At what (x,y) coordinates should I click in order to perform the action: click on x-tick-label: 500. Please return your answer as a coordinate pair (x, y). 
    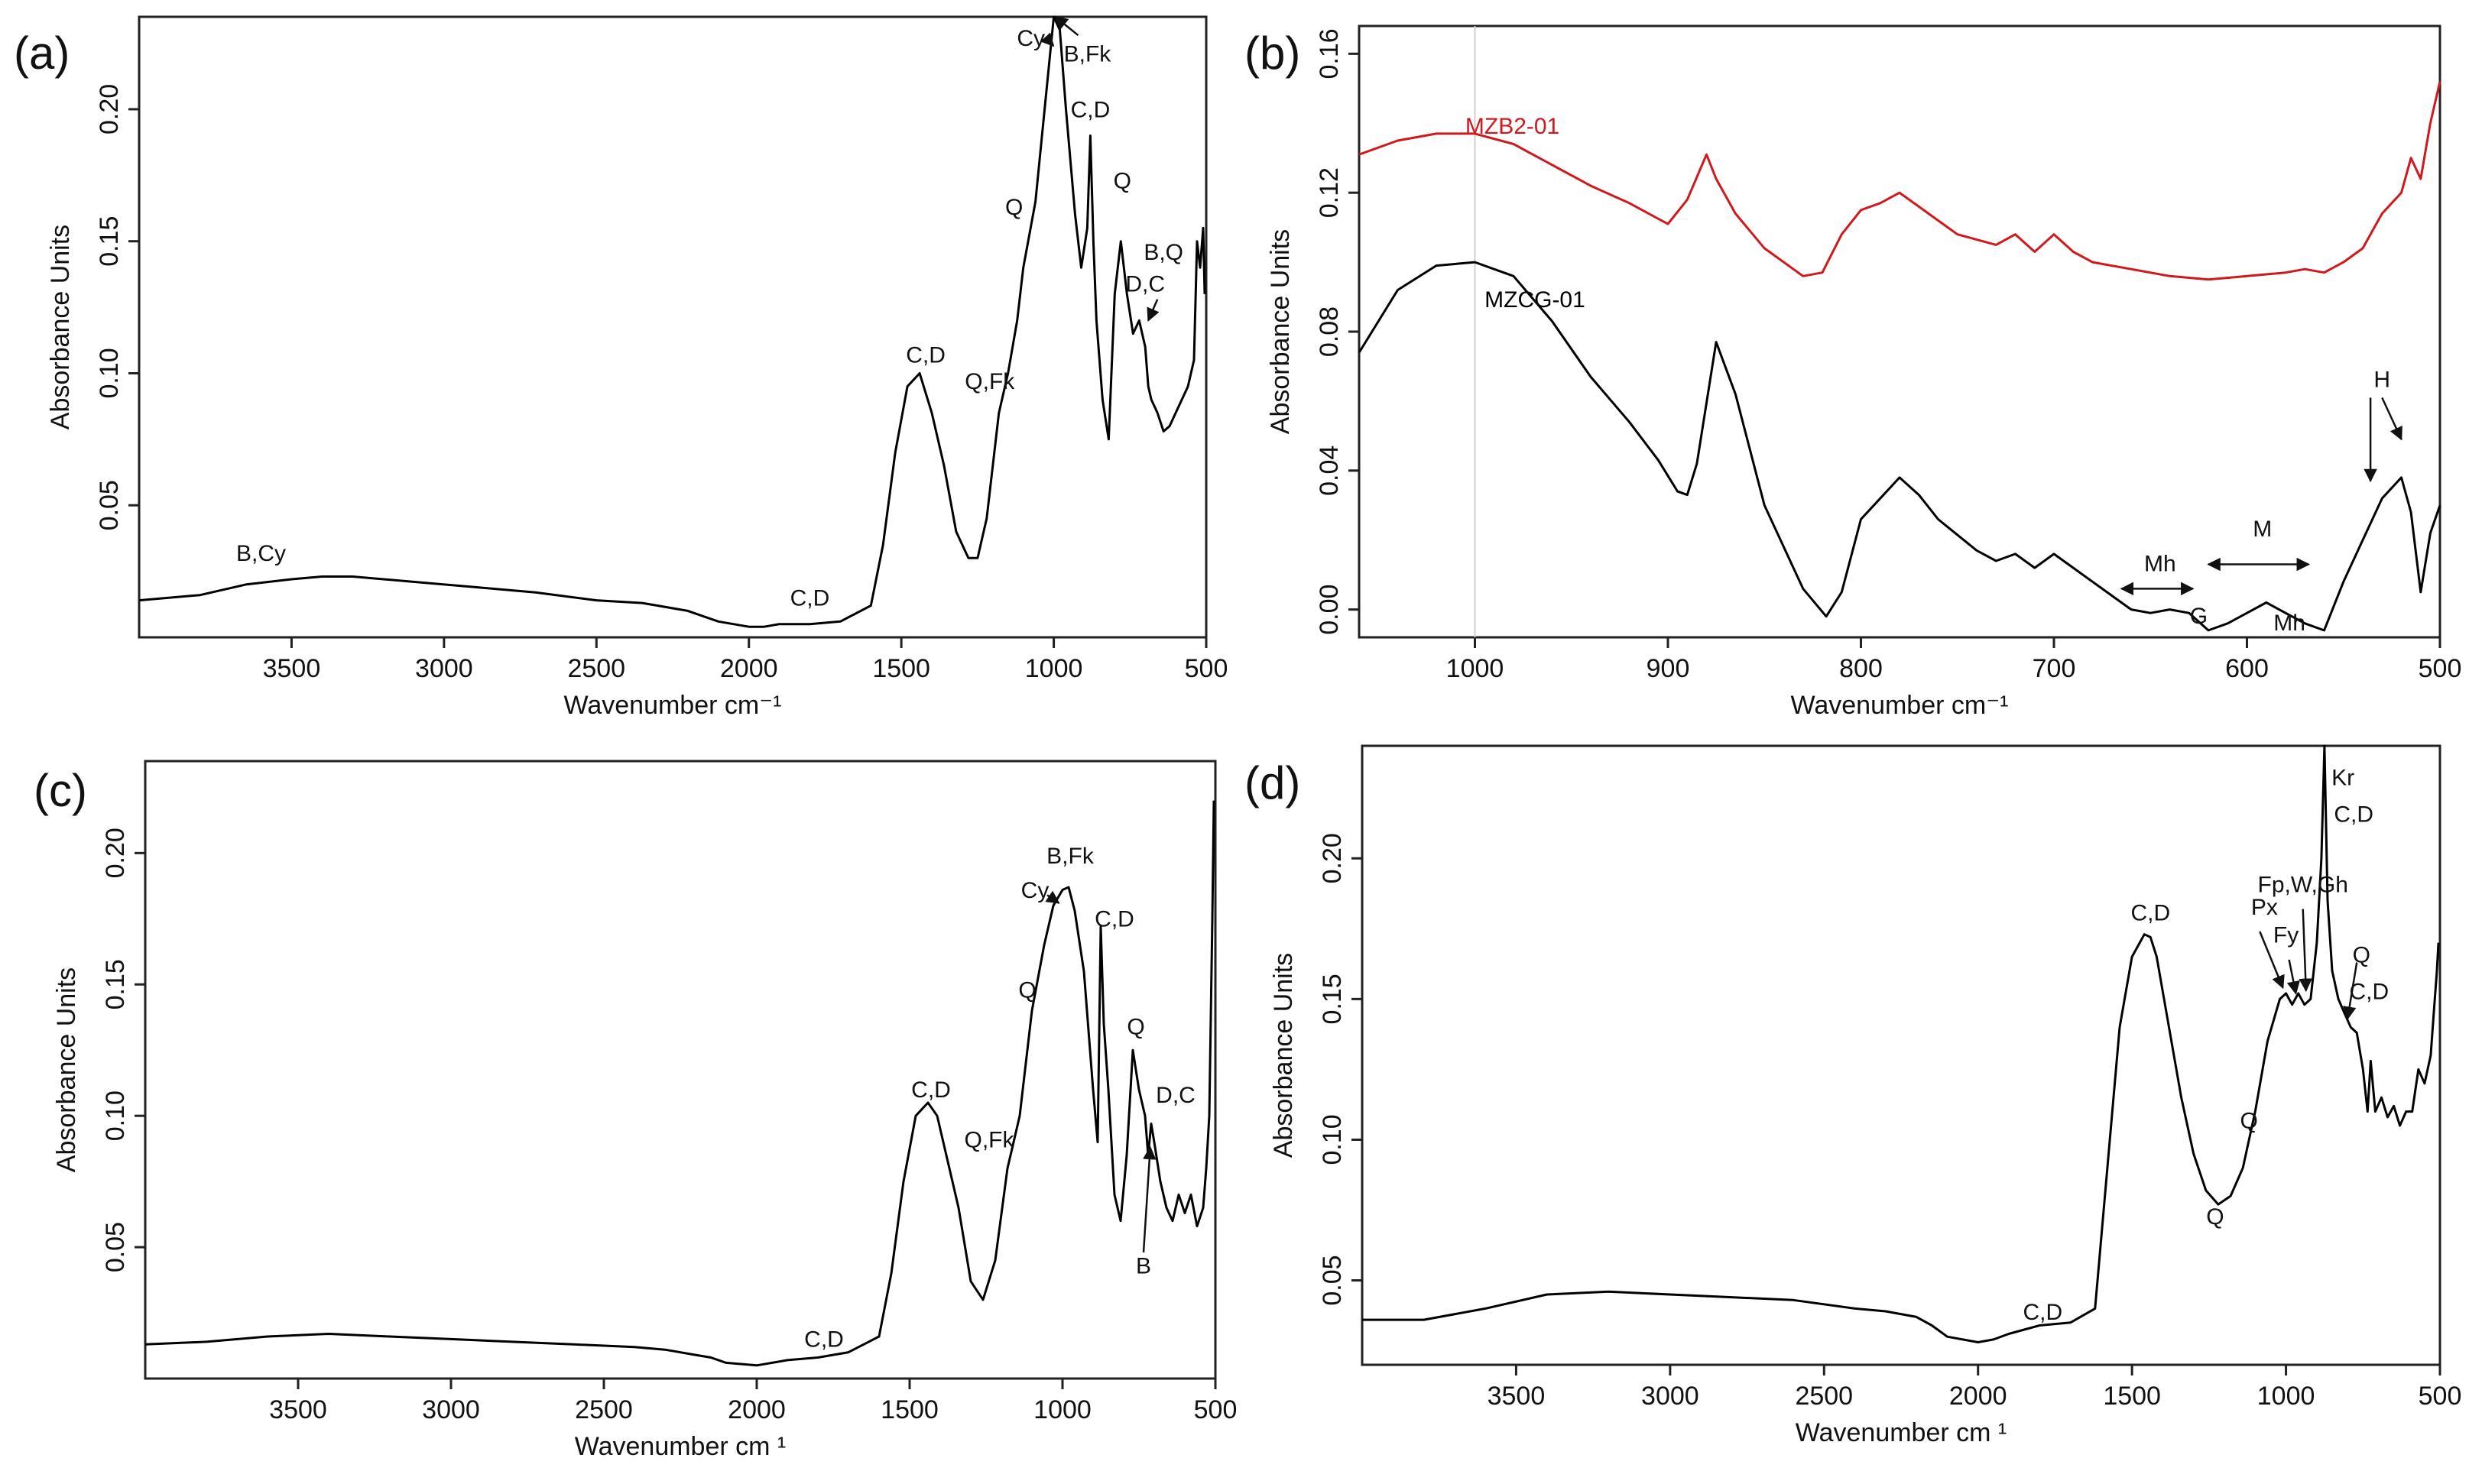
    Looking at the image, I should click on (2440, 1397).